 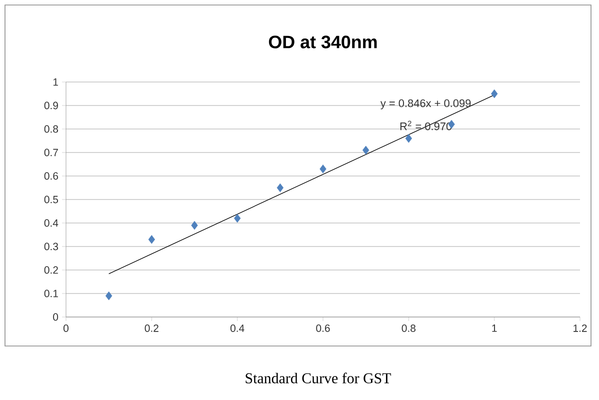 I want to click on y-tick-label: 0, so click(x=55, y=317).